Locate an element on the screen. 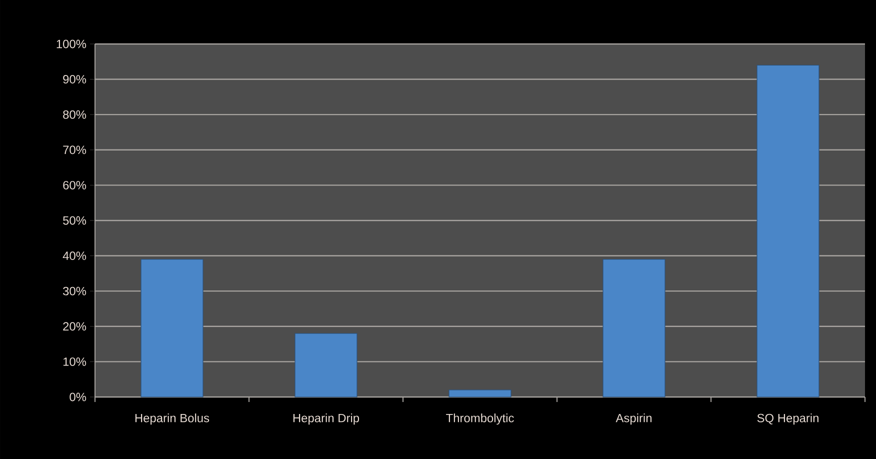 Image resolution: width=876 pixels, height=459 pixels. x-tick-label: Thrombolytic is located at coordinates (480, 419).